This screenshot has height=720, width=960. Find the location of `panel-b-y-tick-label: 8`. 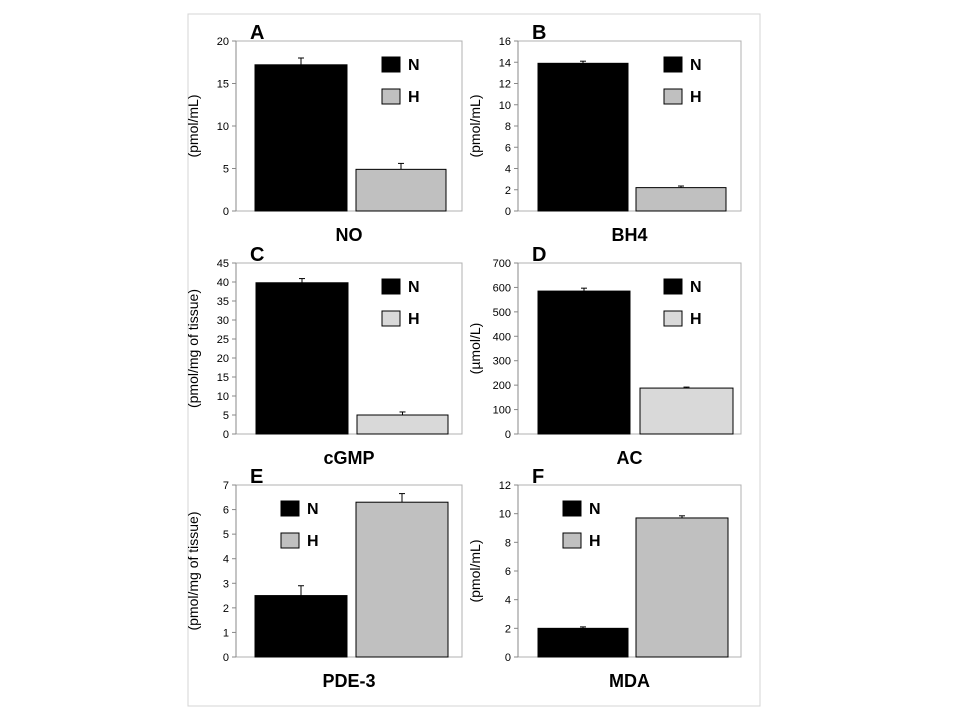

panel-b-y-tick-label: 8 is located at coordinates (508, 127).